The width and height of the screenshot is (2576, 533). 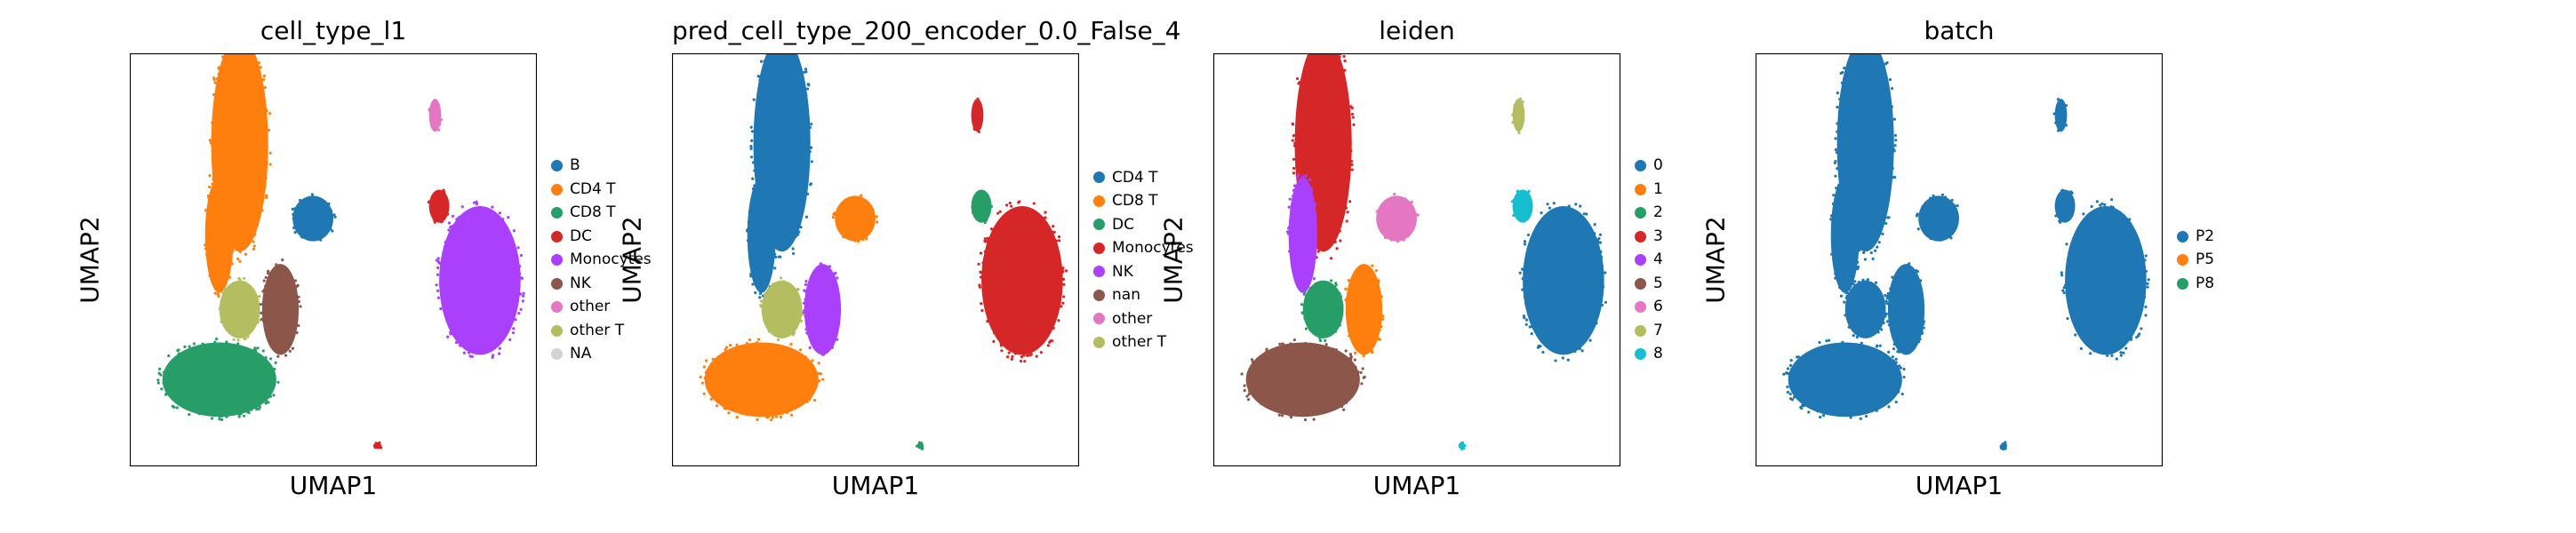 I want to click on legend-swatch, so click(x=1099, y=201).